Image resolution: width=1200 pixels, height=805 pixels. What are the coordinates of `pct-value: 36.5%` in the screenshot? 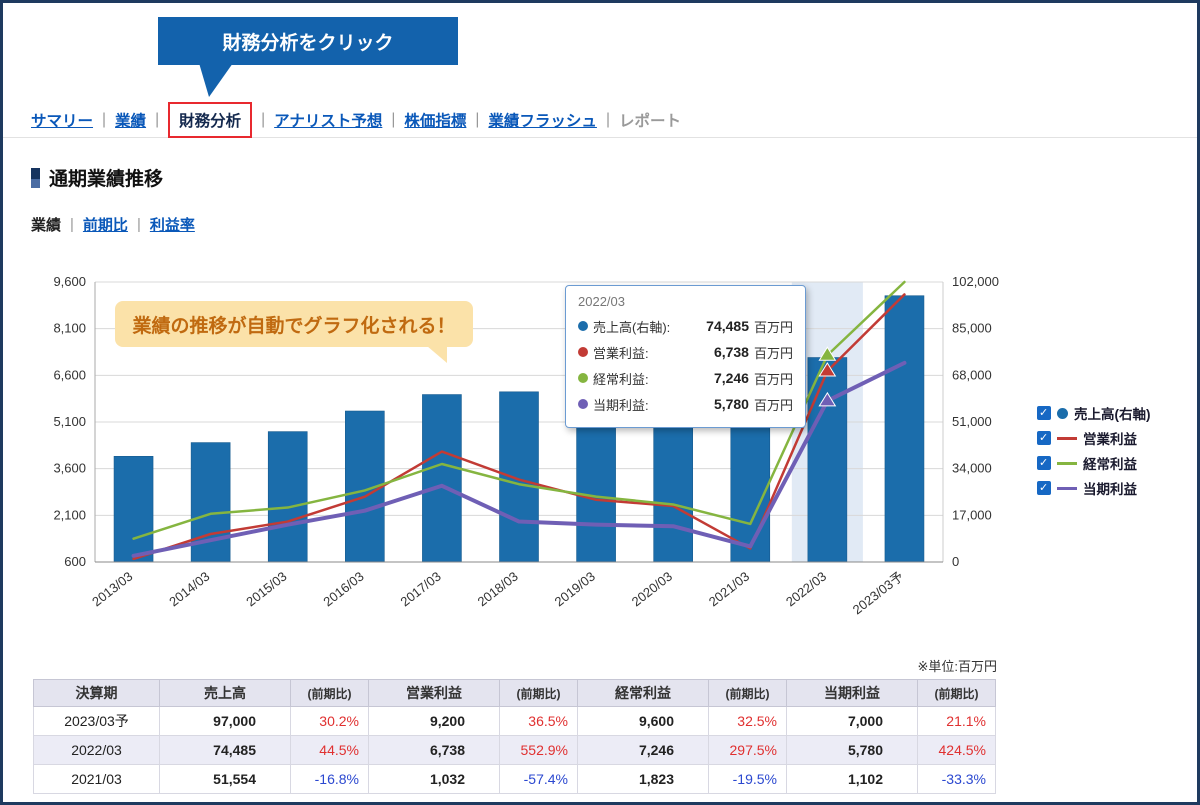 It's located at (548, 721).